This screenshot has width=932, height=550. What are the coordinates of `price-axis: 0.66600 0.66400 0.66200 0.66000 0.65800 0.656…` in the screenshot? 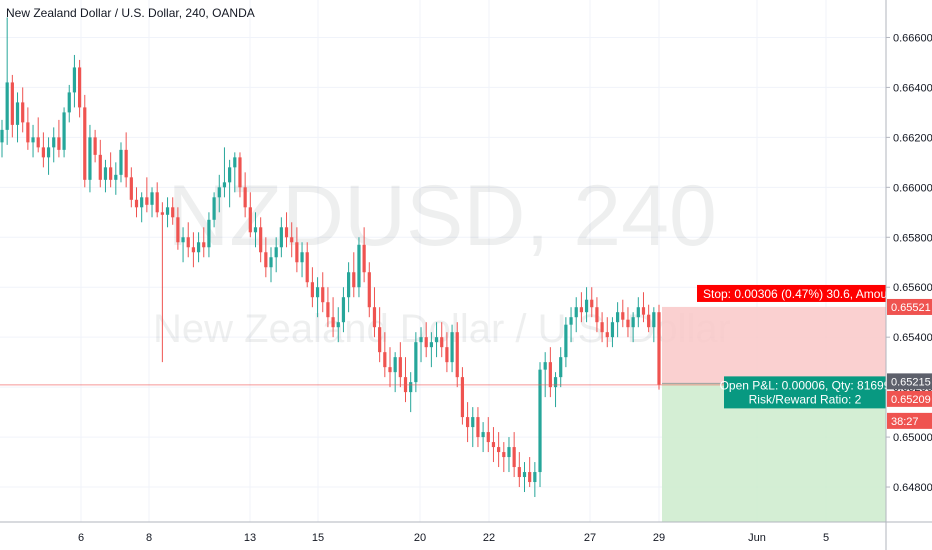 It's located at (908, 275).